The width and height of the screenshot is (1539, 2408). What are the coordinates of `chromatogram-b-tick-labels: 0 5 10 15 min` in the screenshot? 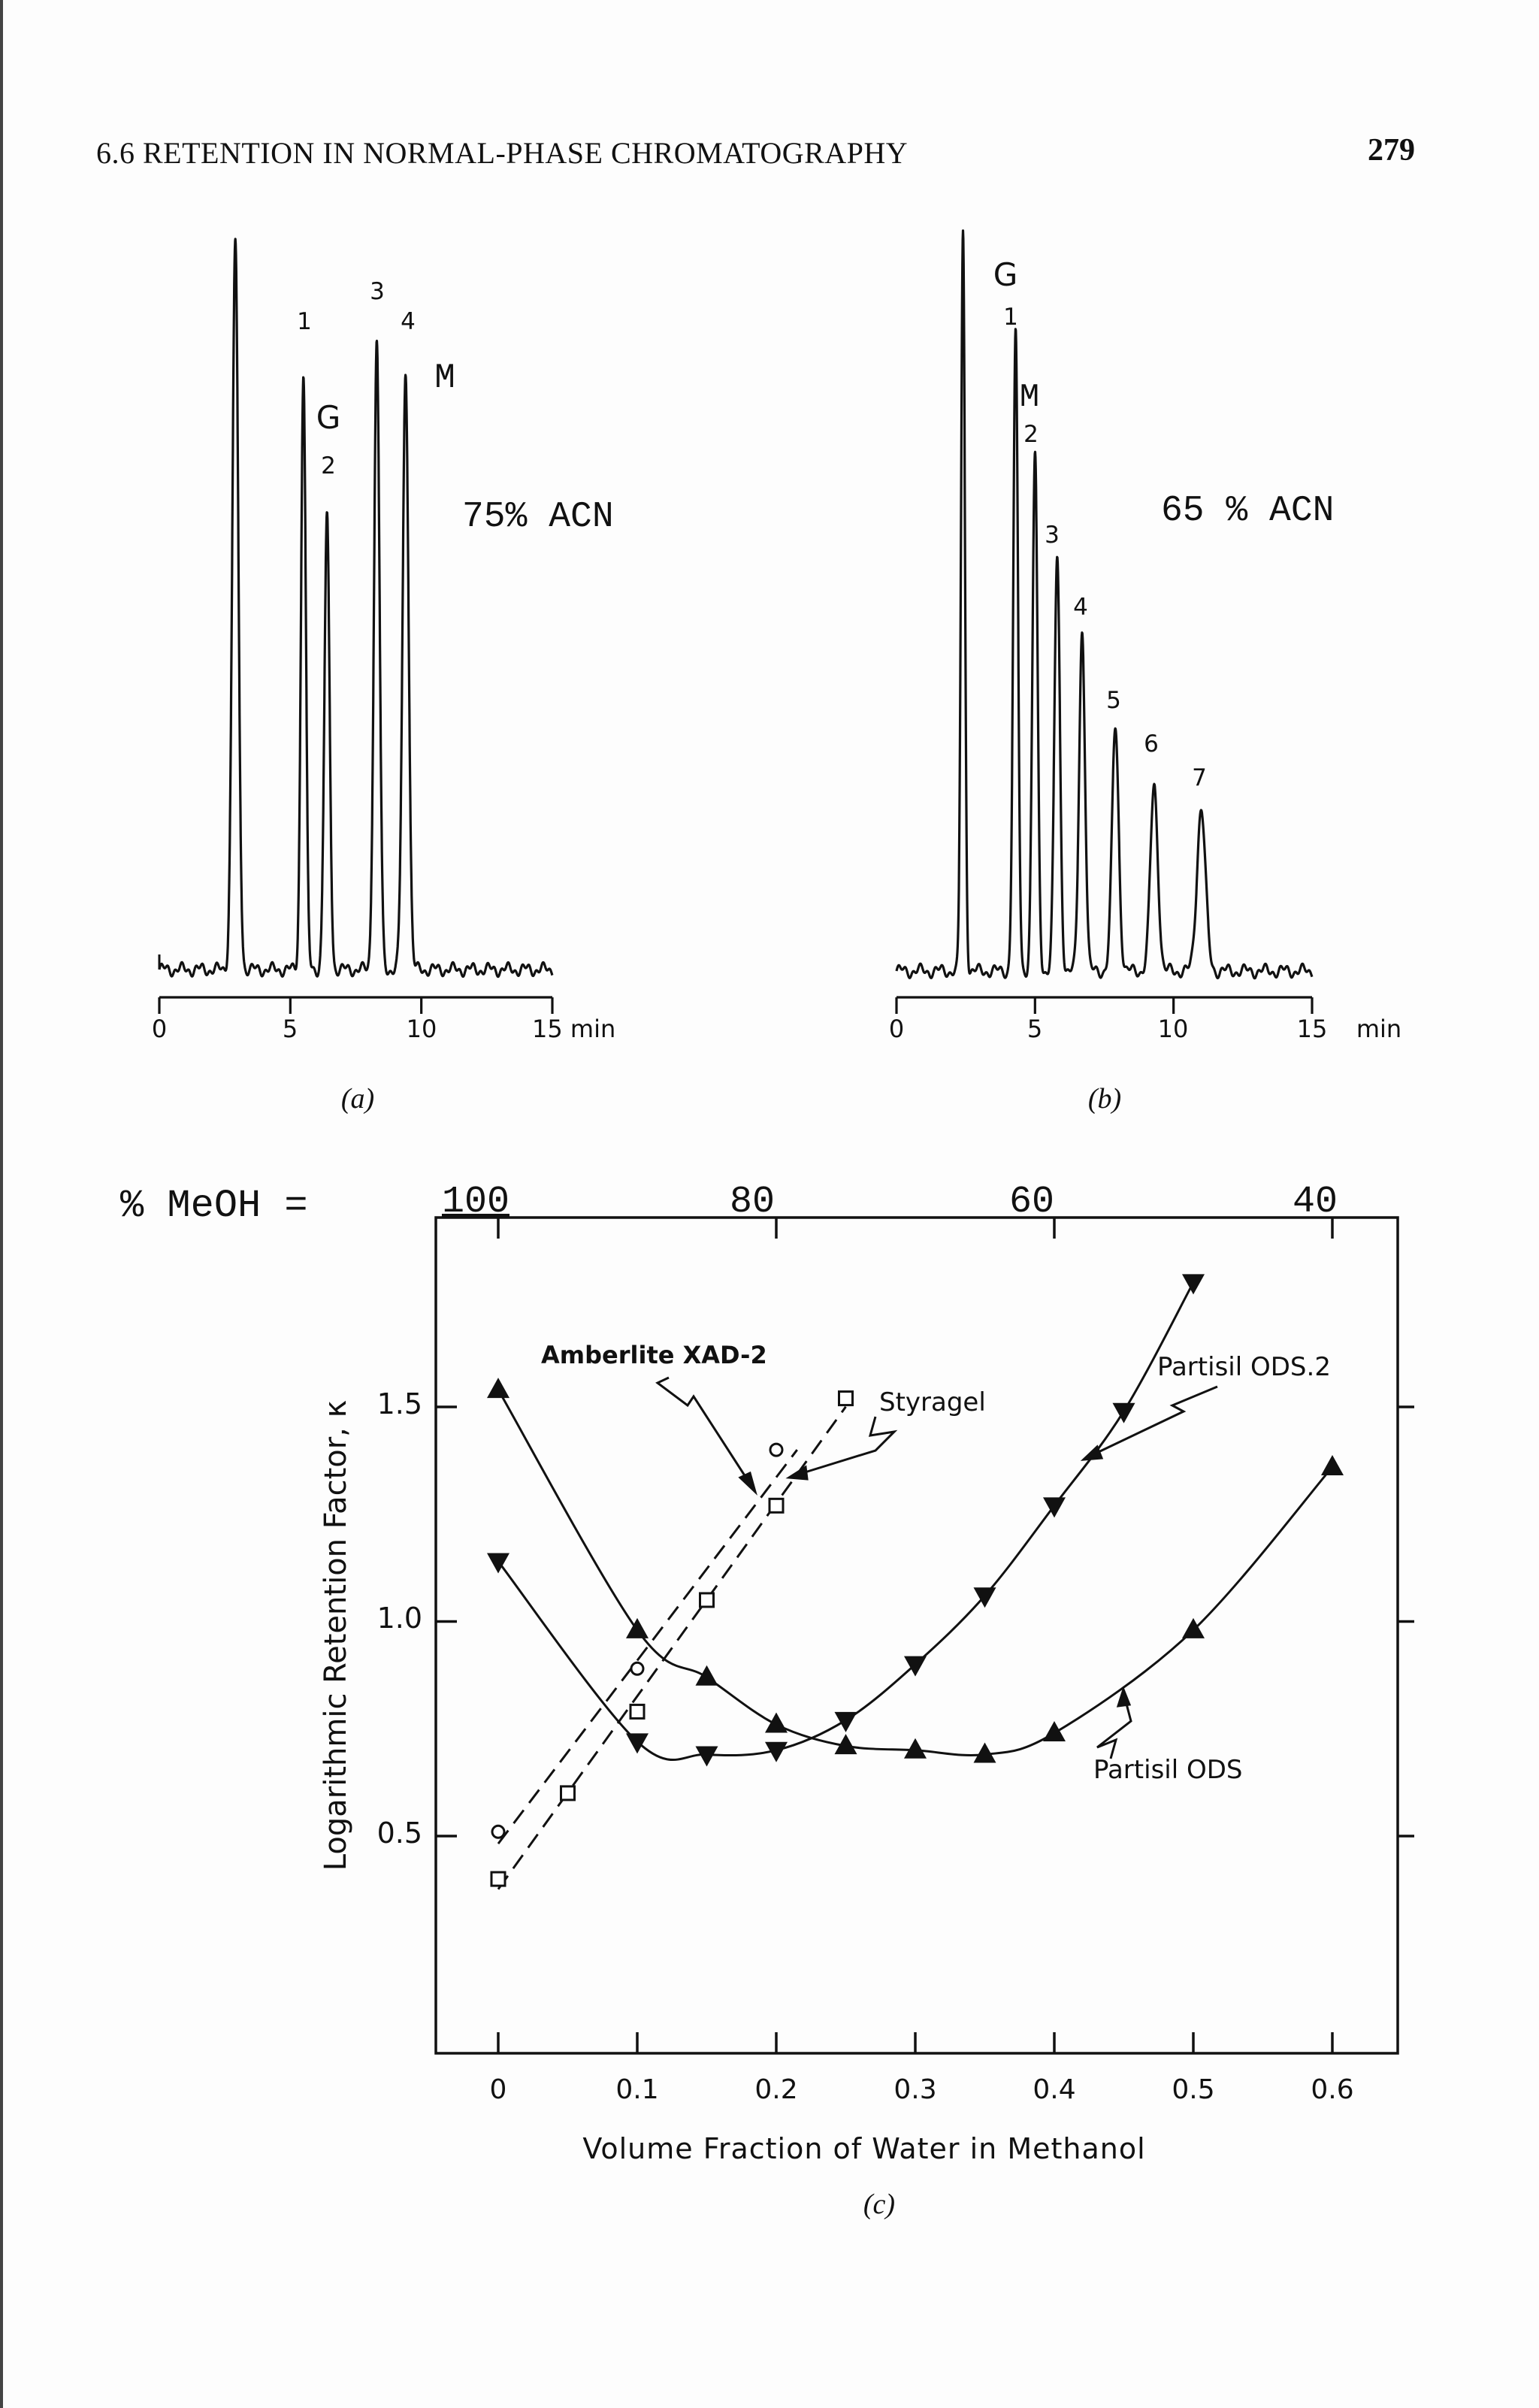 It's located at (1145, 1029).